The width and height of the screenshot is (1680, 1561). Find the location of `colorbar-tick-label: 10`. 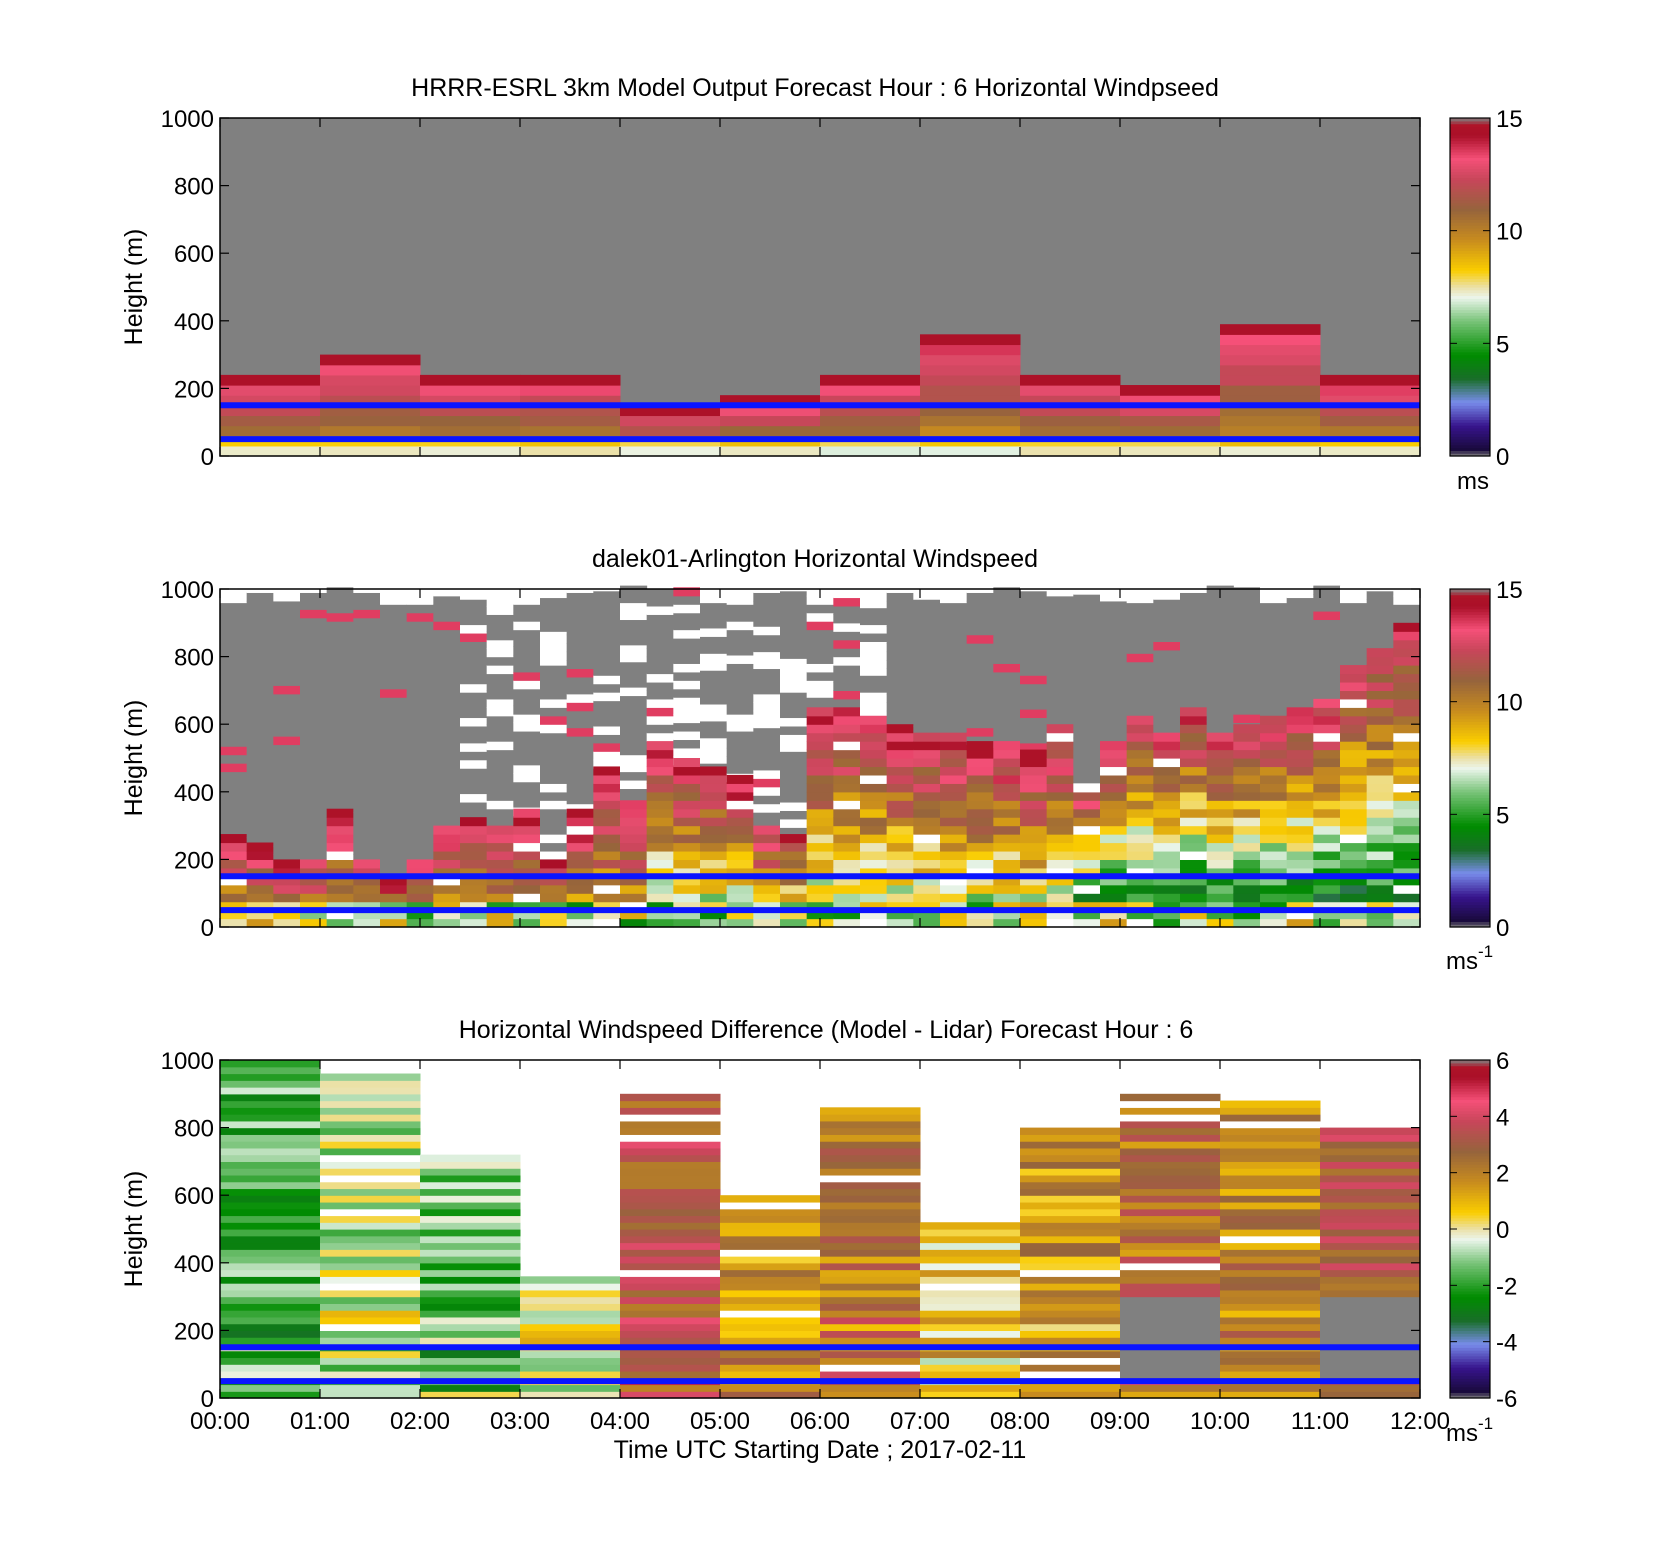

colorbar-tick-label: 10 is located at coordinates (1509, 232).